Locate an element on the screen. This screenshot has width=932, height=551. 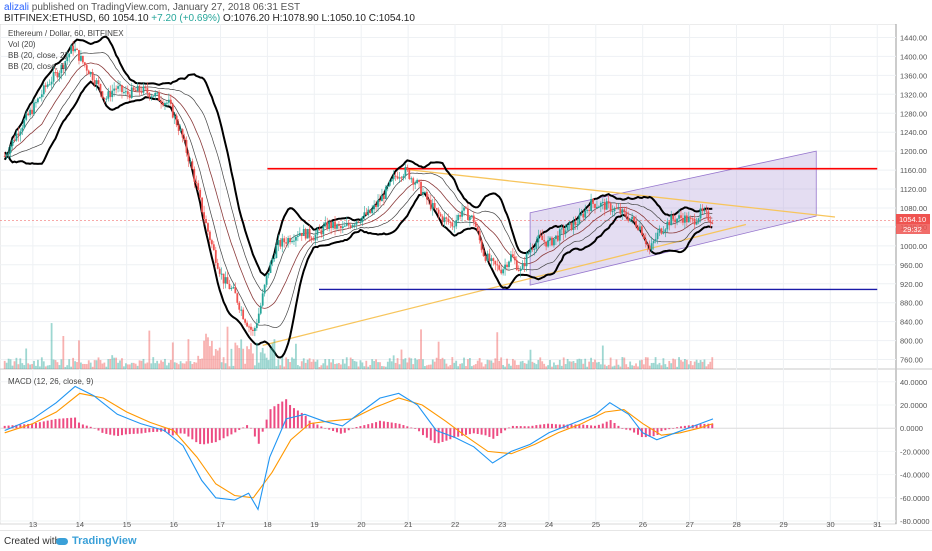
time-axis: 13 14 15 16 17 18 19 20 21 22 23 24 25 26 27 28 29 30 31 is located at coordinates (455, 524).